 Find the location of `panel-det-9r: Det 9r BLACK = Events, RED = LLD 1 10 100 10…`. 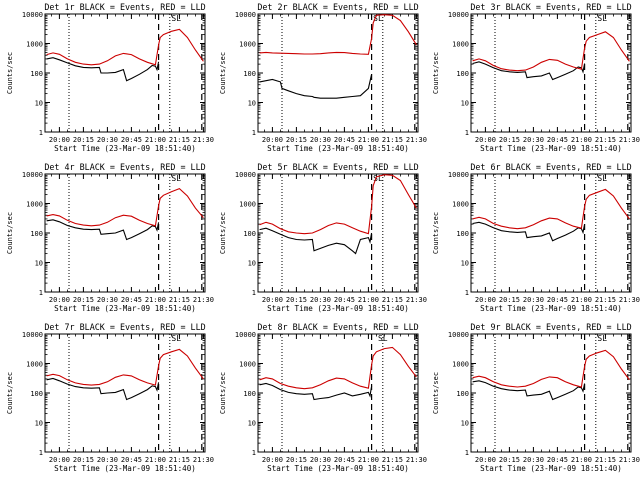

panel-det-9r: Det 9r BLACK = Events, RED = LLD 1 10 100 10… is located at coordinates (536, 397).